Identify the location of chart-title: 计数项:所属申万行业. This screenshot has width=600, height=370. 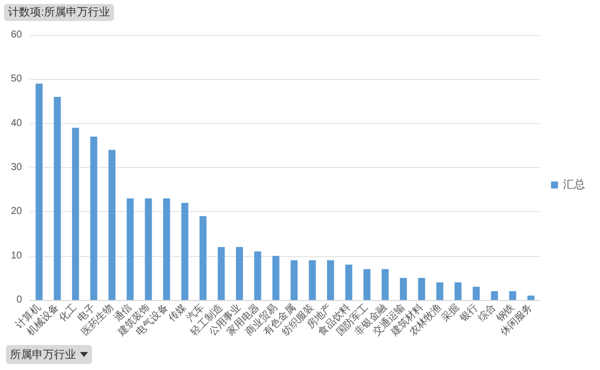
(59, 12).